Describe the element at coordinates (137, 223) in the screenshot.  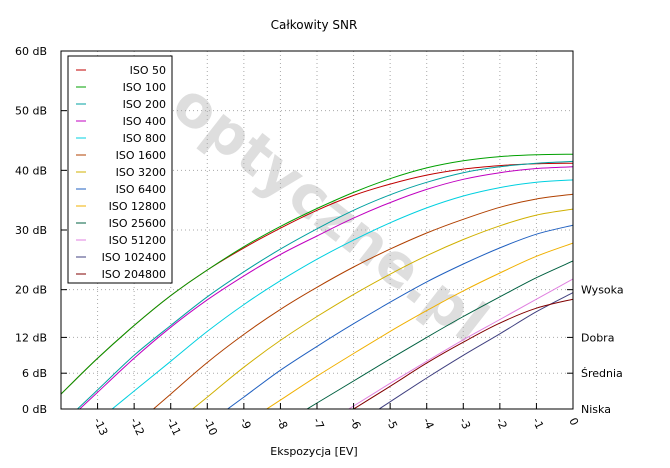
I see `legend-label: ISO 25600` at that location.